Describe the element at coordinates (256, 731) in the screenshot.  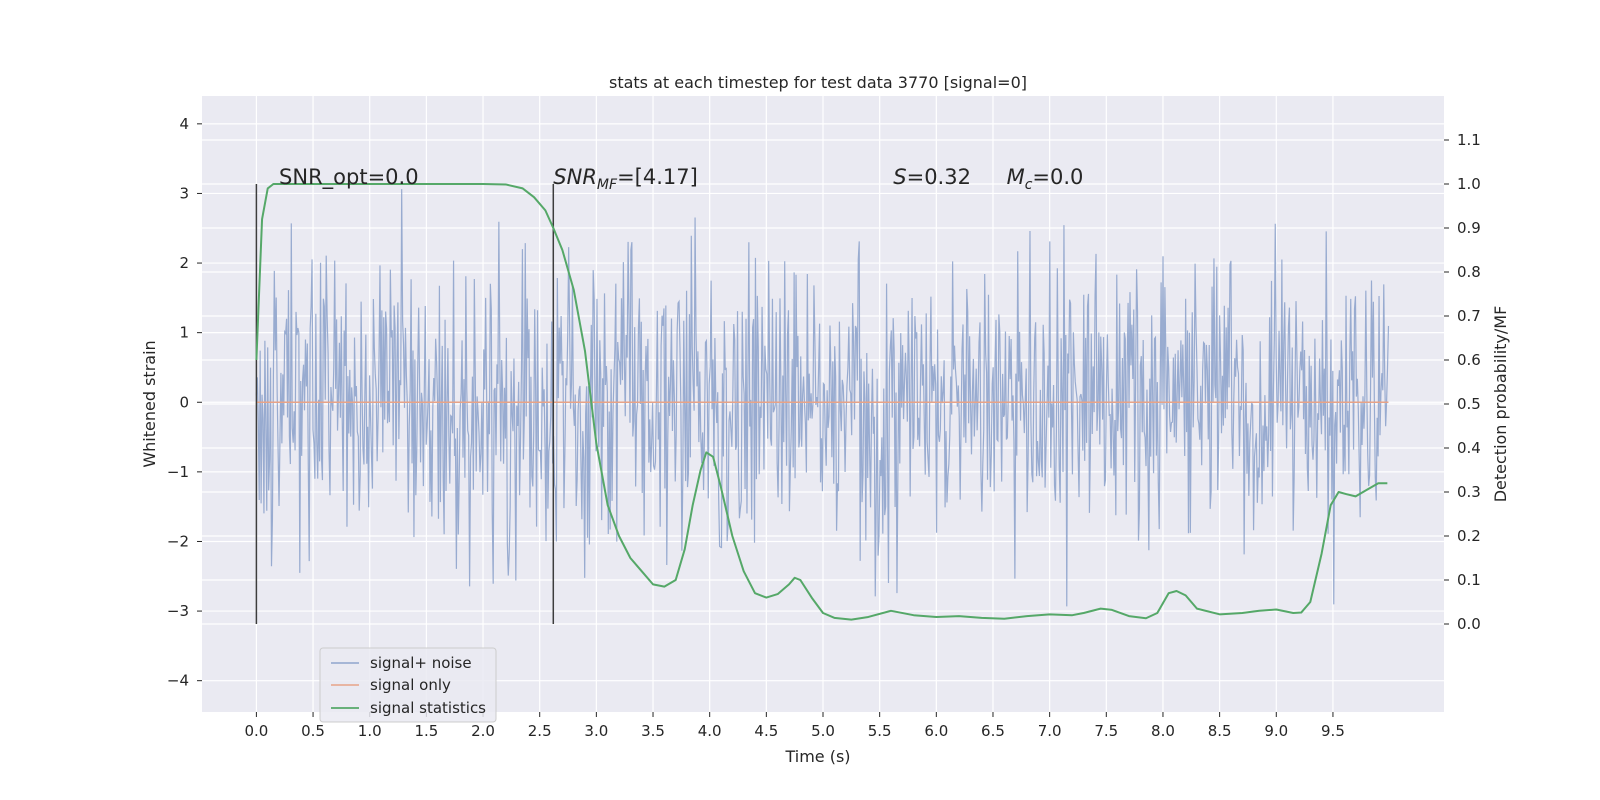
I see `x-tick-label: 0.0` at that location.